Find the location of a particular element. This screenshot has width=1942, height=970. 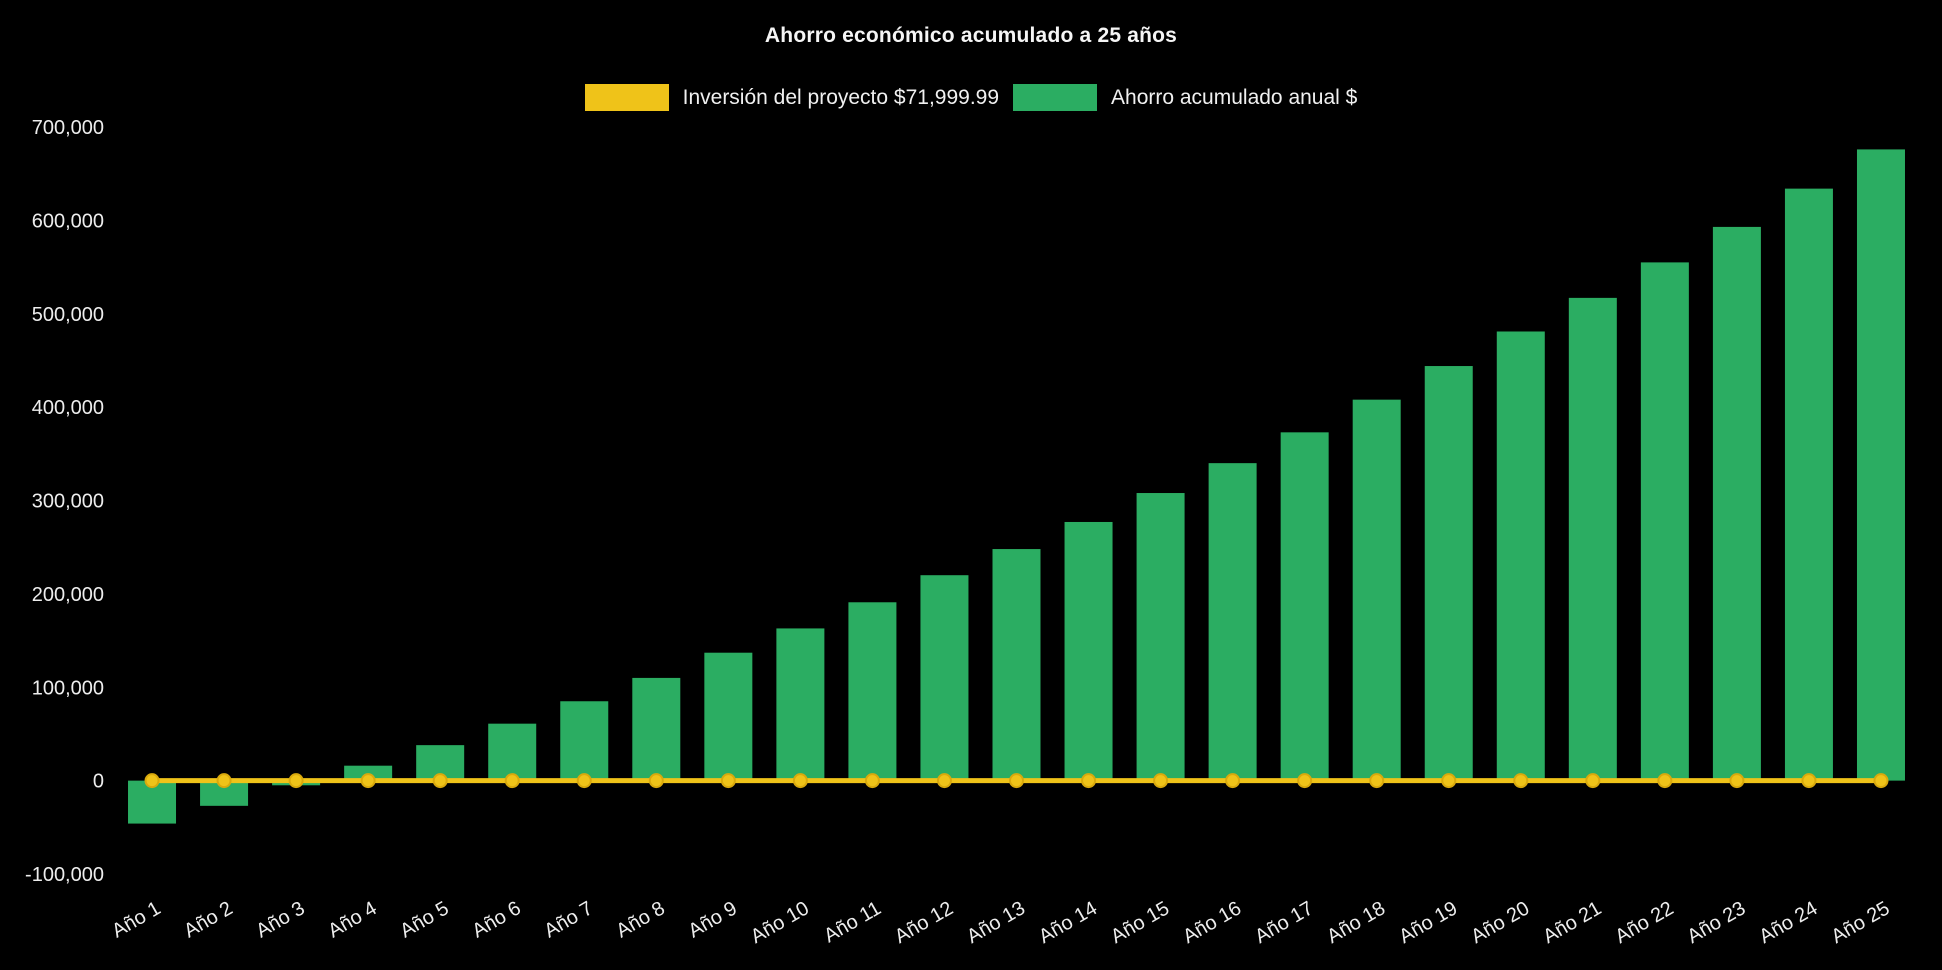

savings-legend-label: Ahorro acumulado anual $ is located at coordinates (1234, 97).